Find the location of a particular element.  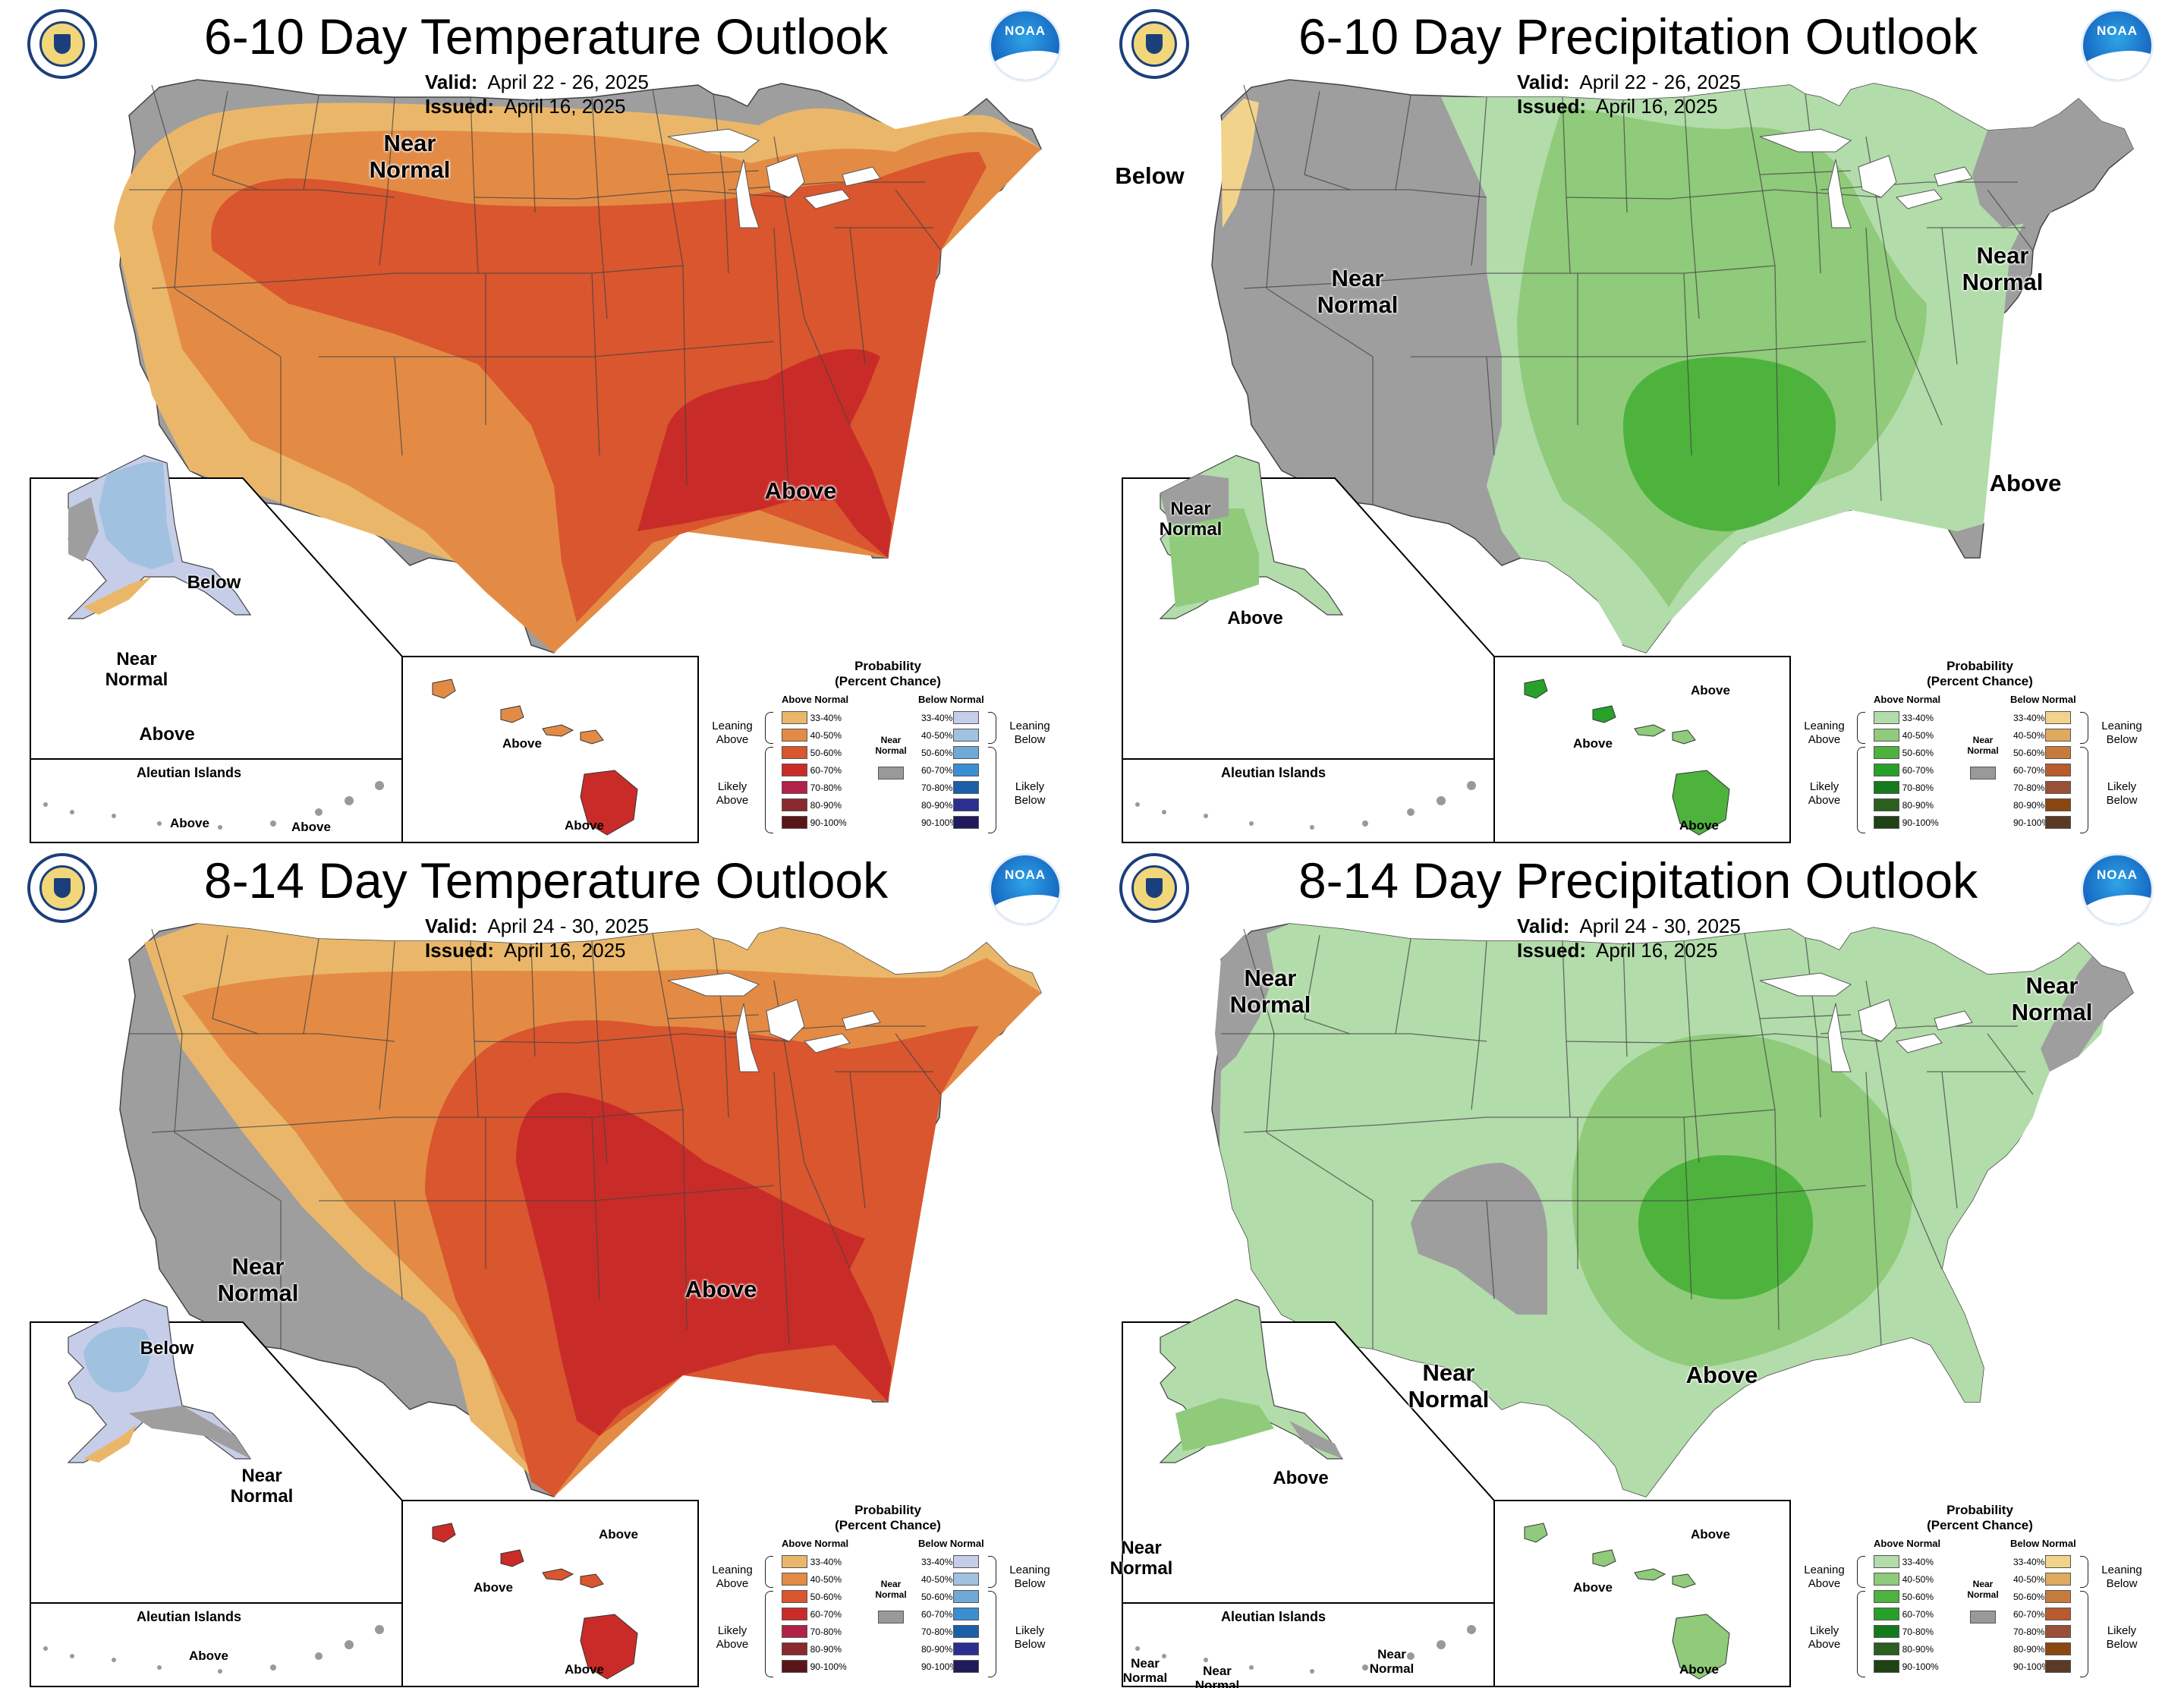

legend-row: 80-90% is located at coordinates (2042, 1649).